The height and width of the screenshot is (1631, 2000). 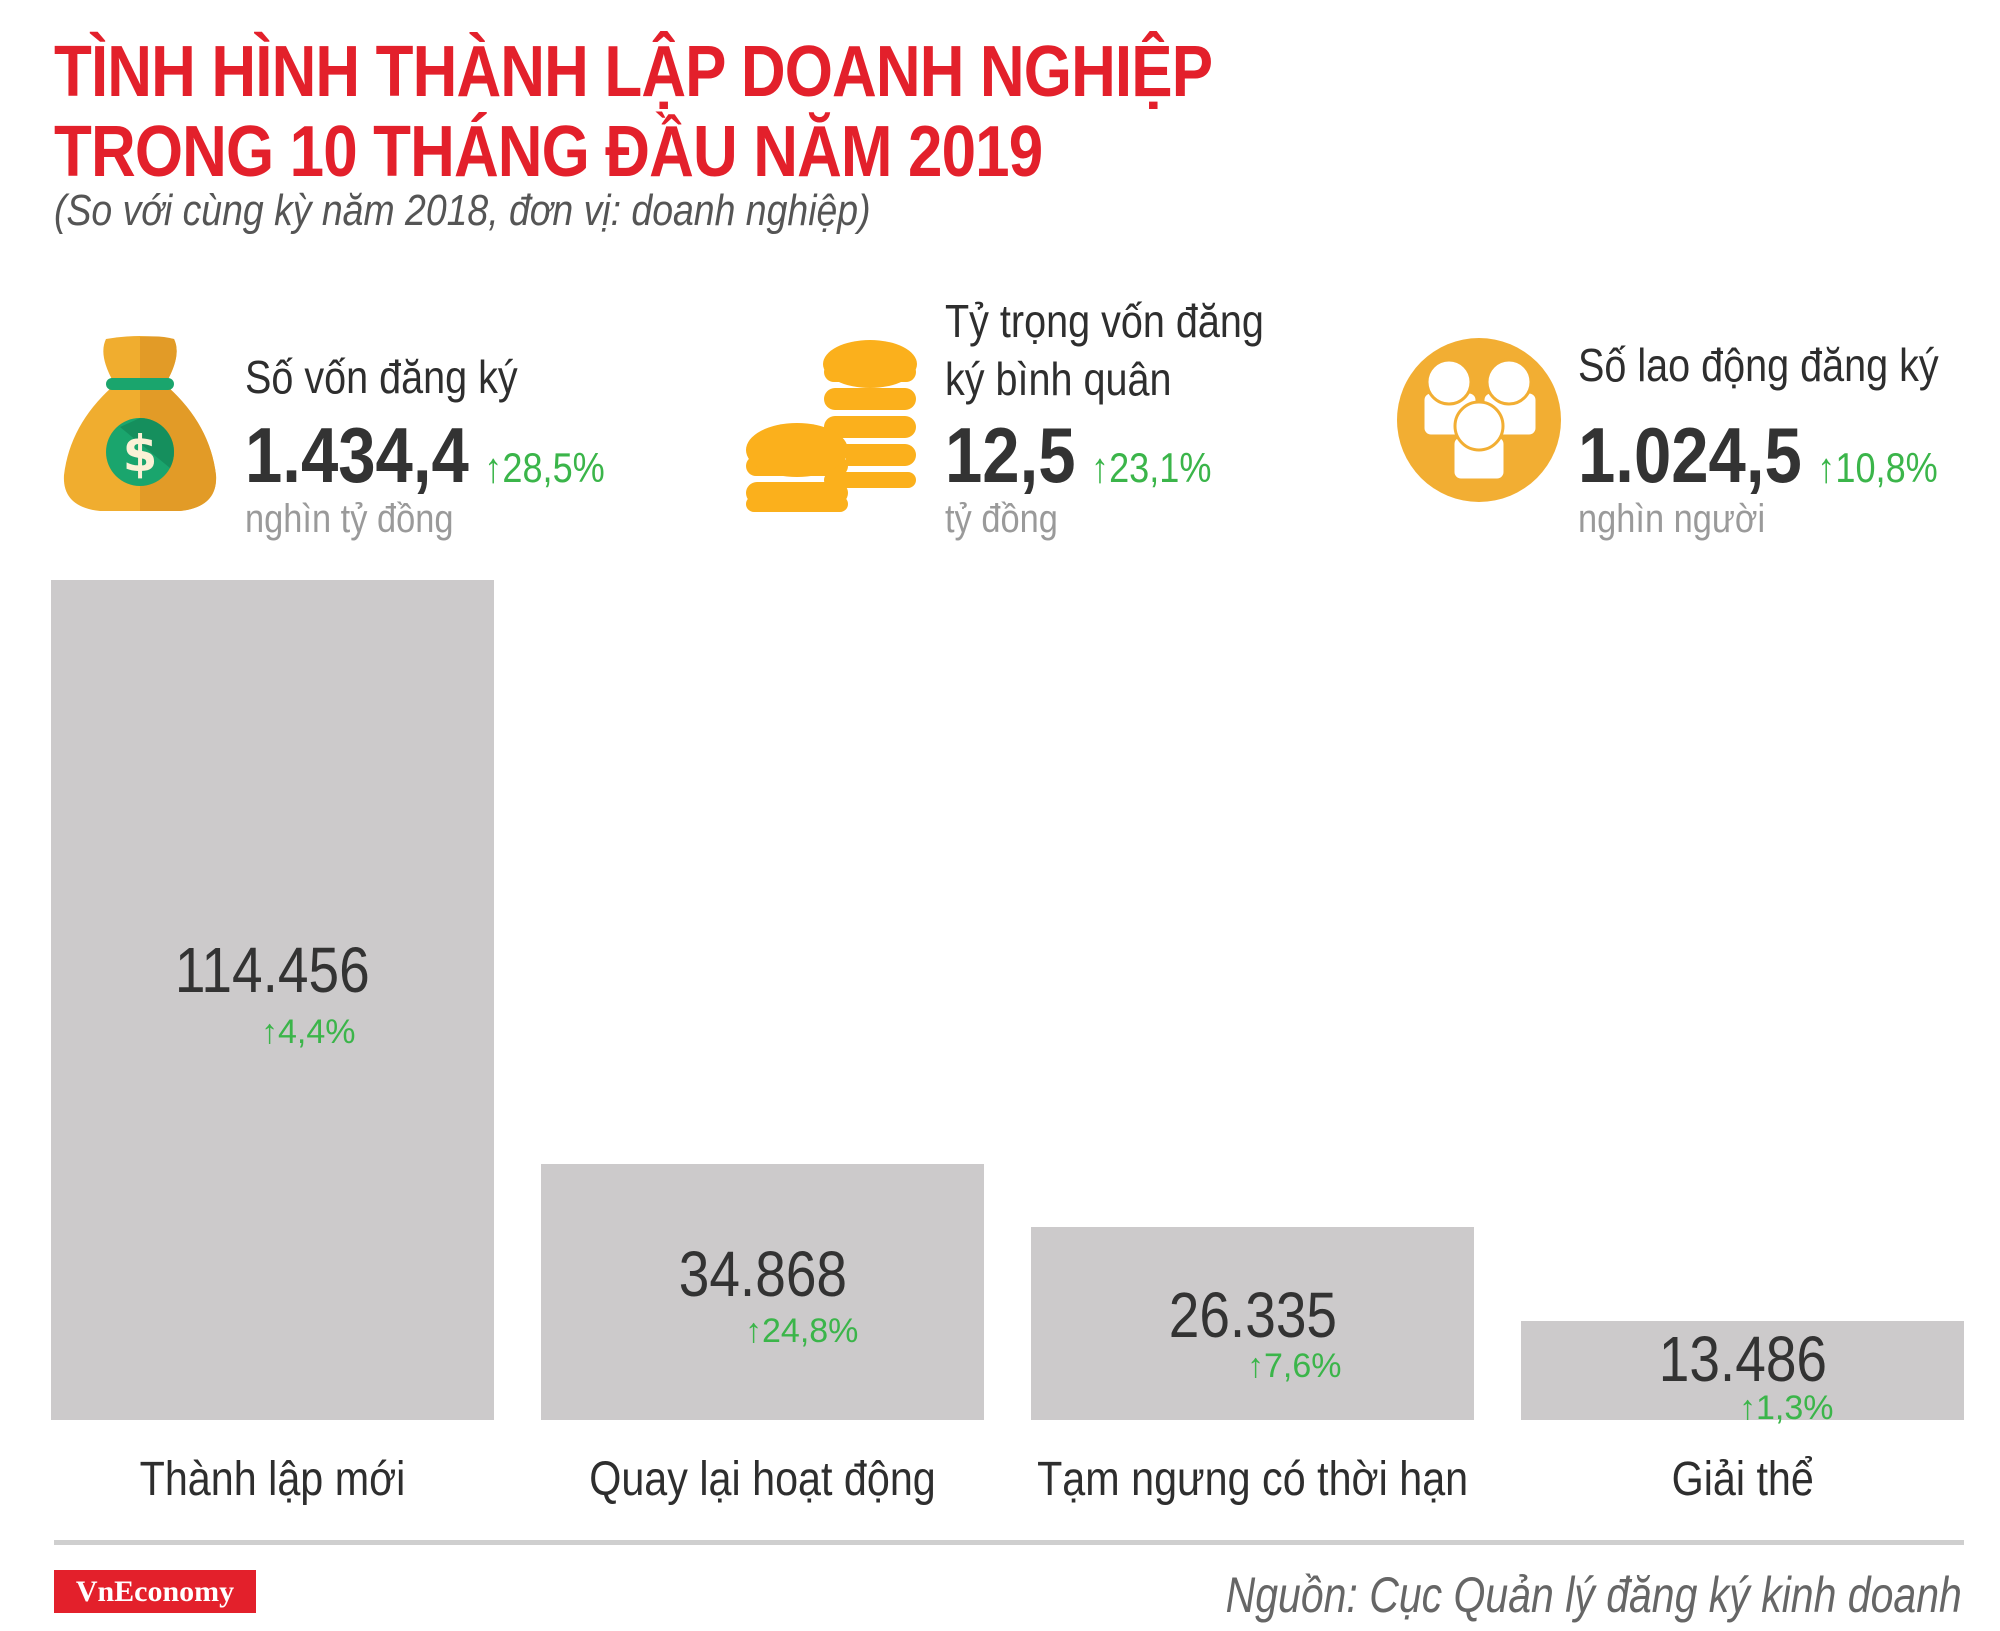 I want to click on bar-change: ↑24,8%, so click(x=802, y=1331).